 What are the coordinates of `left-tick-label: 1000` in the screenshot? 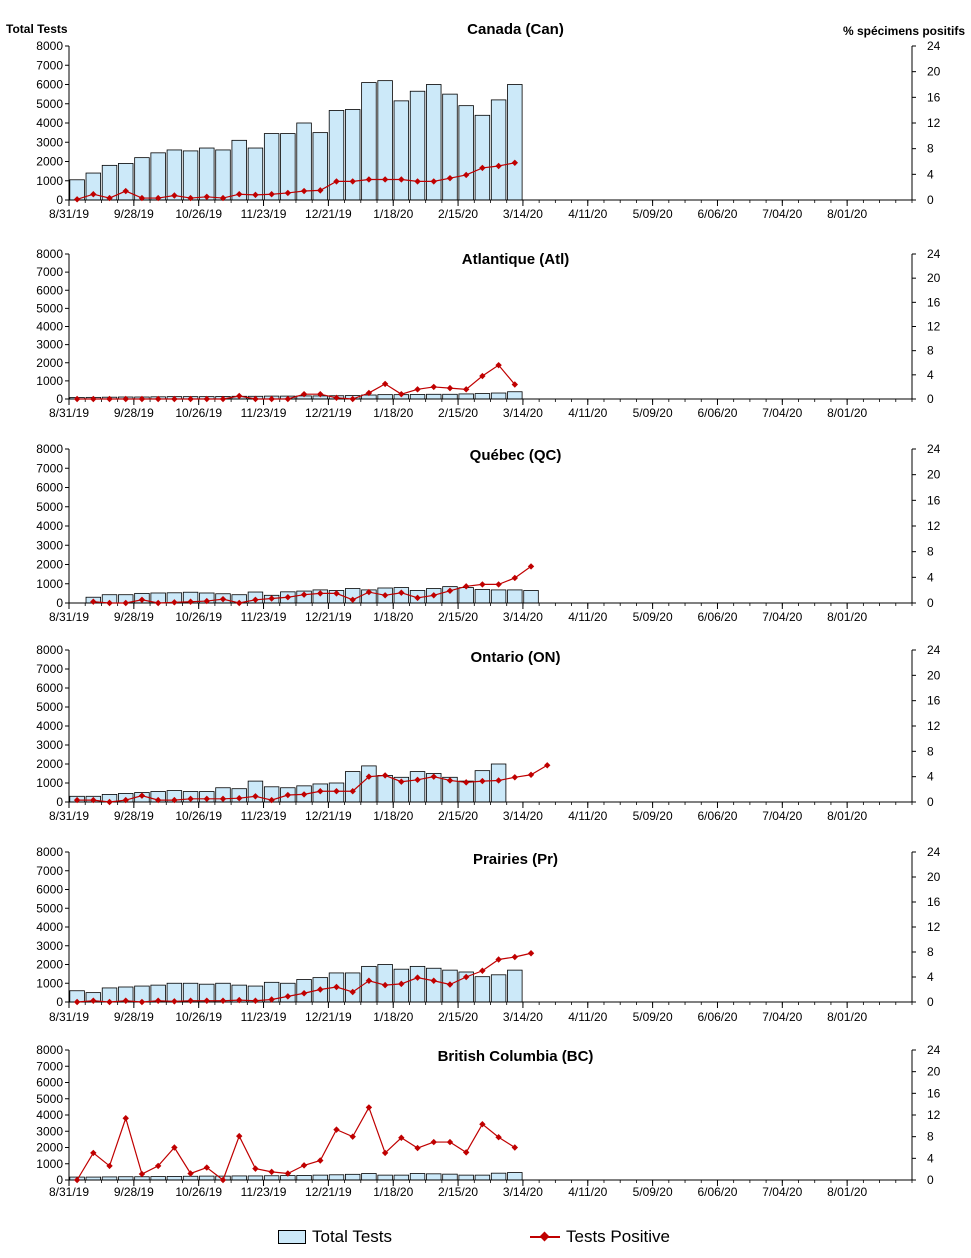 It's located at (49, 584).